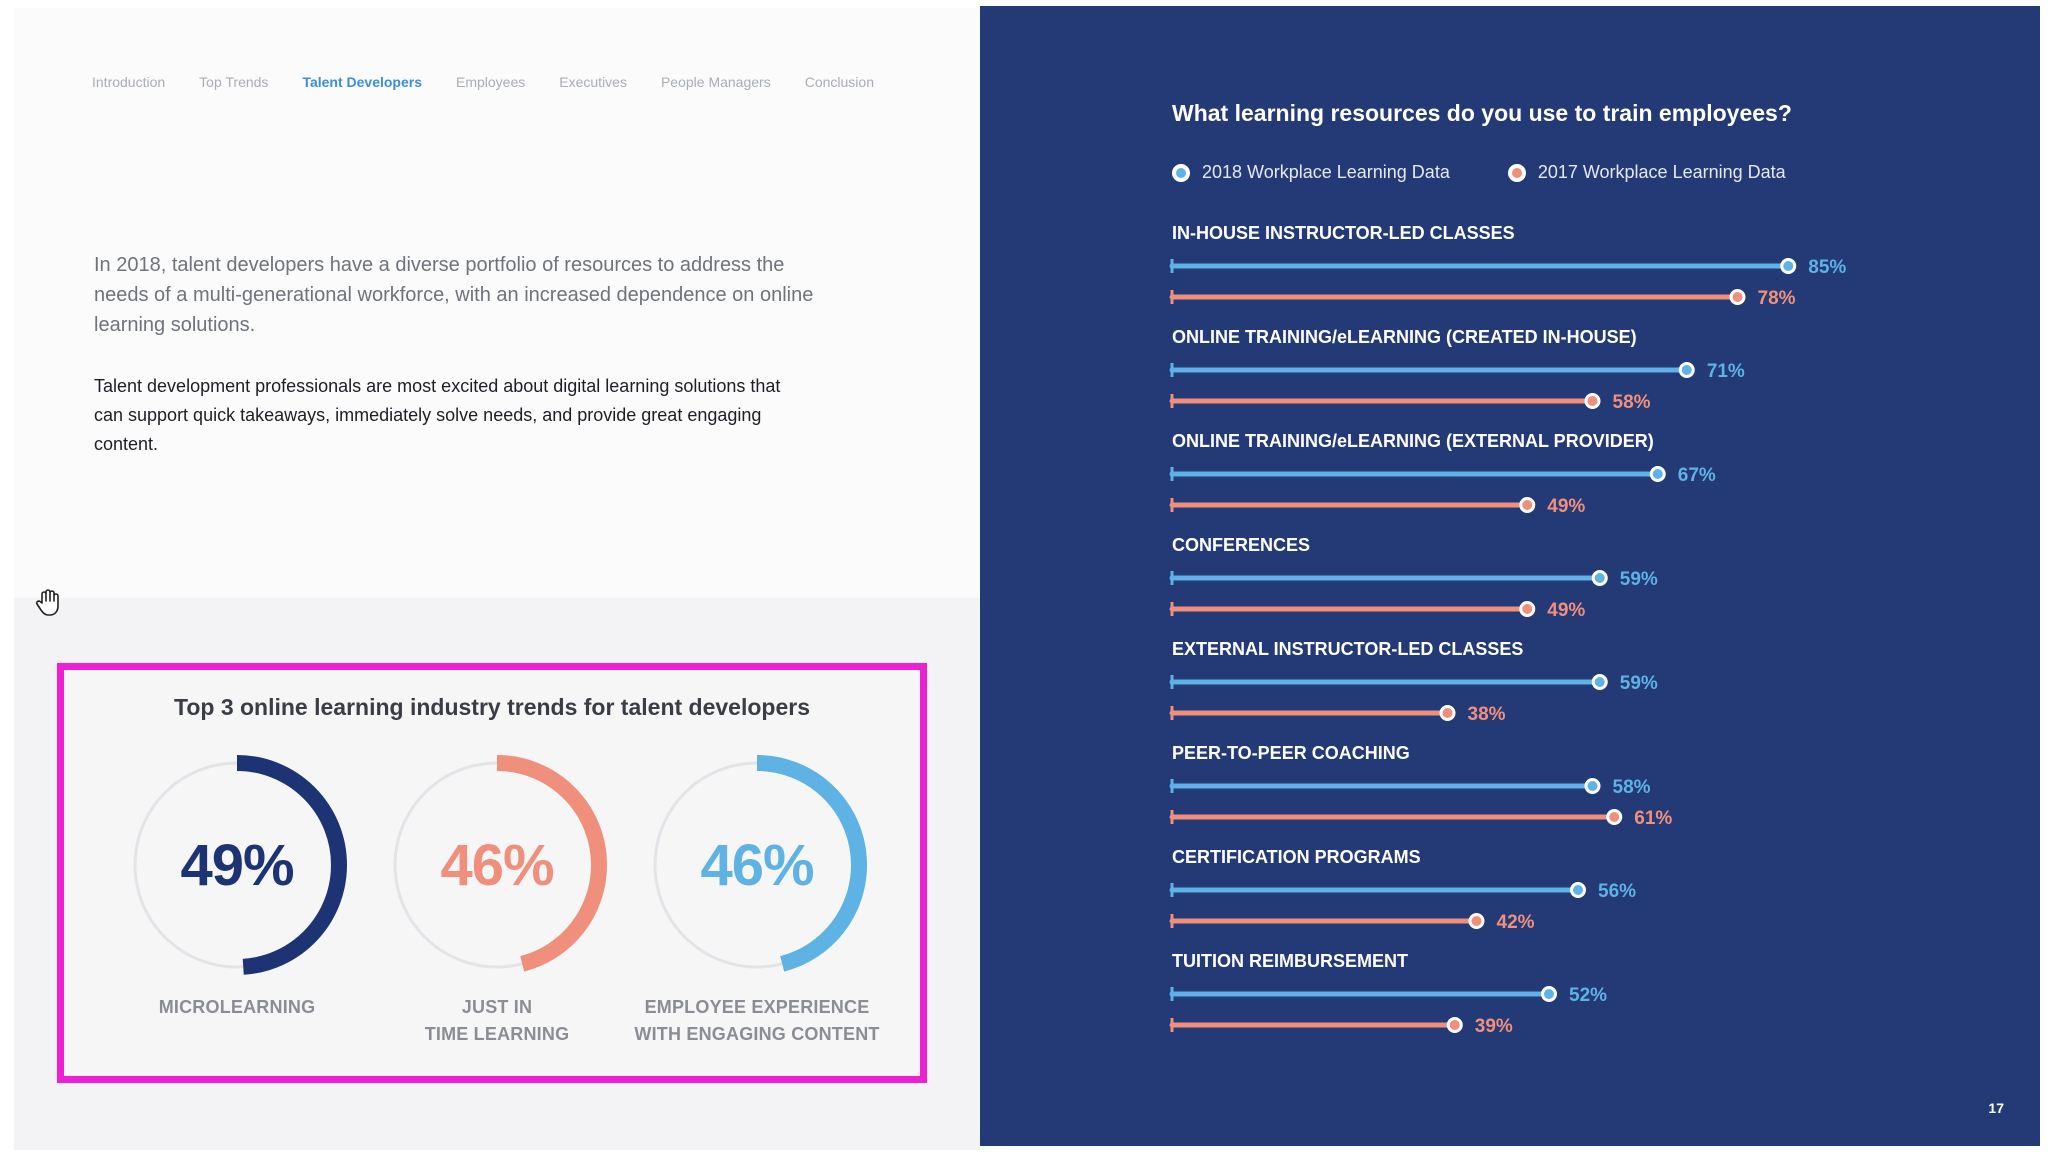 The width and height of the screenshot is (2048, 1152). I want to click on category-label: IN-HOUSE INSTRUCTOR-LED CLASSES, so click(1343, 233).